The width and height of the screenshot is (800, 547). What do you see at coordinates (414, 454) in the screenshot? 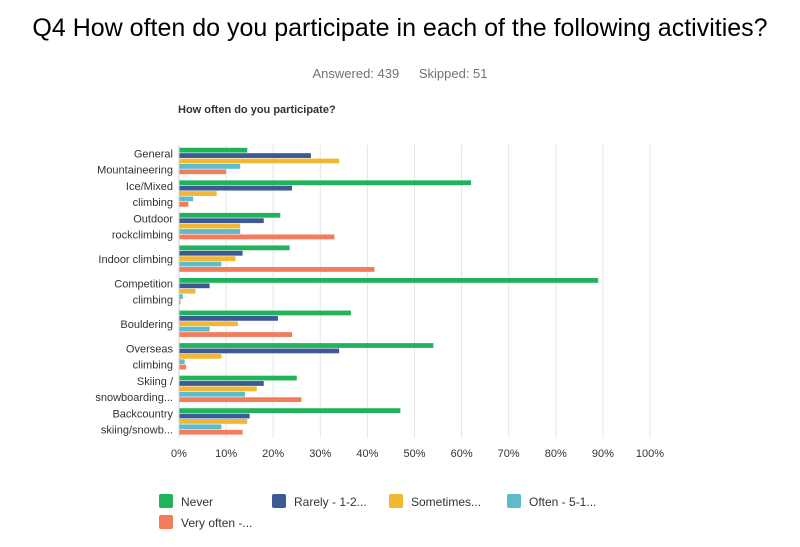
I see `x-tick-label: 50%` at bounding box center [414, 454].